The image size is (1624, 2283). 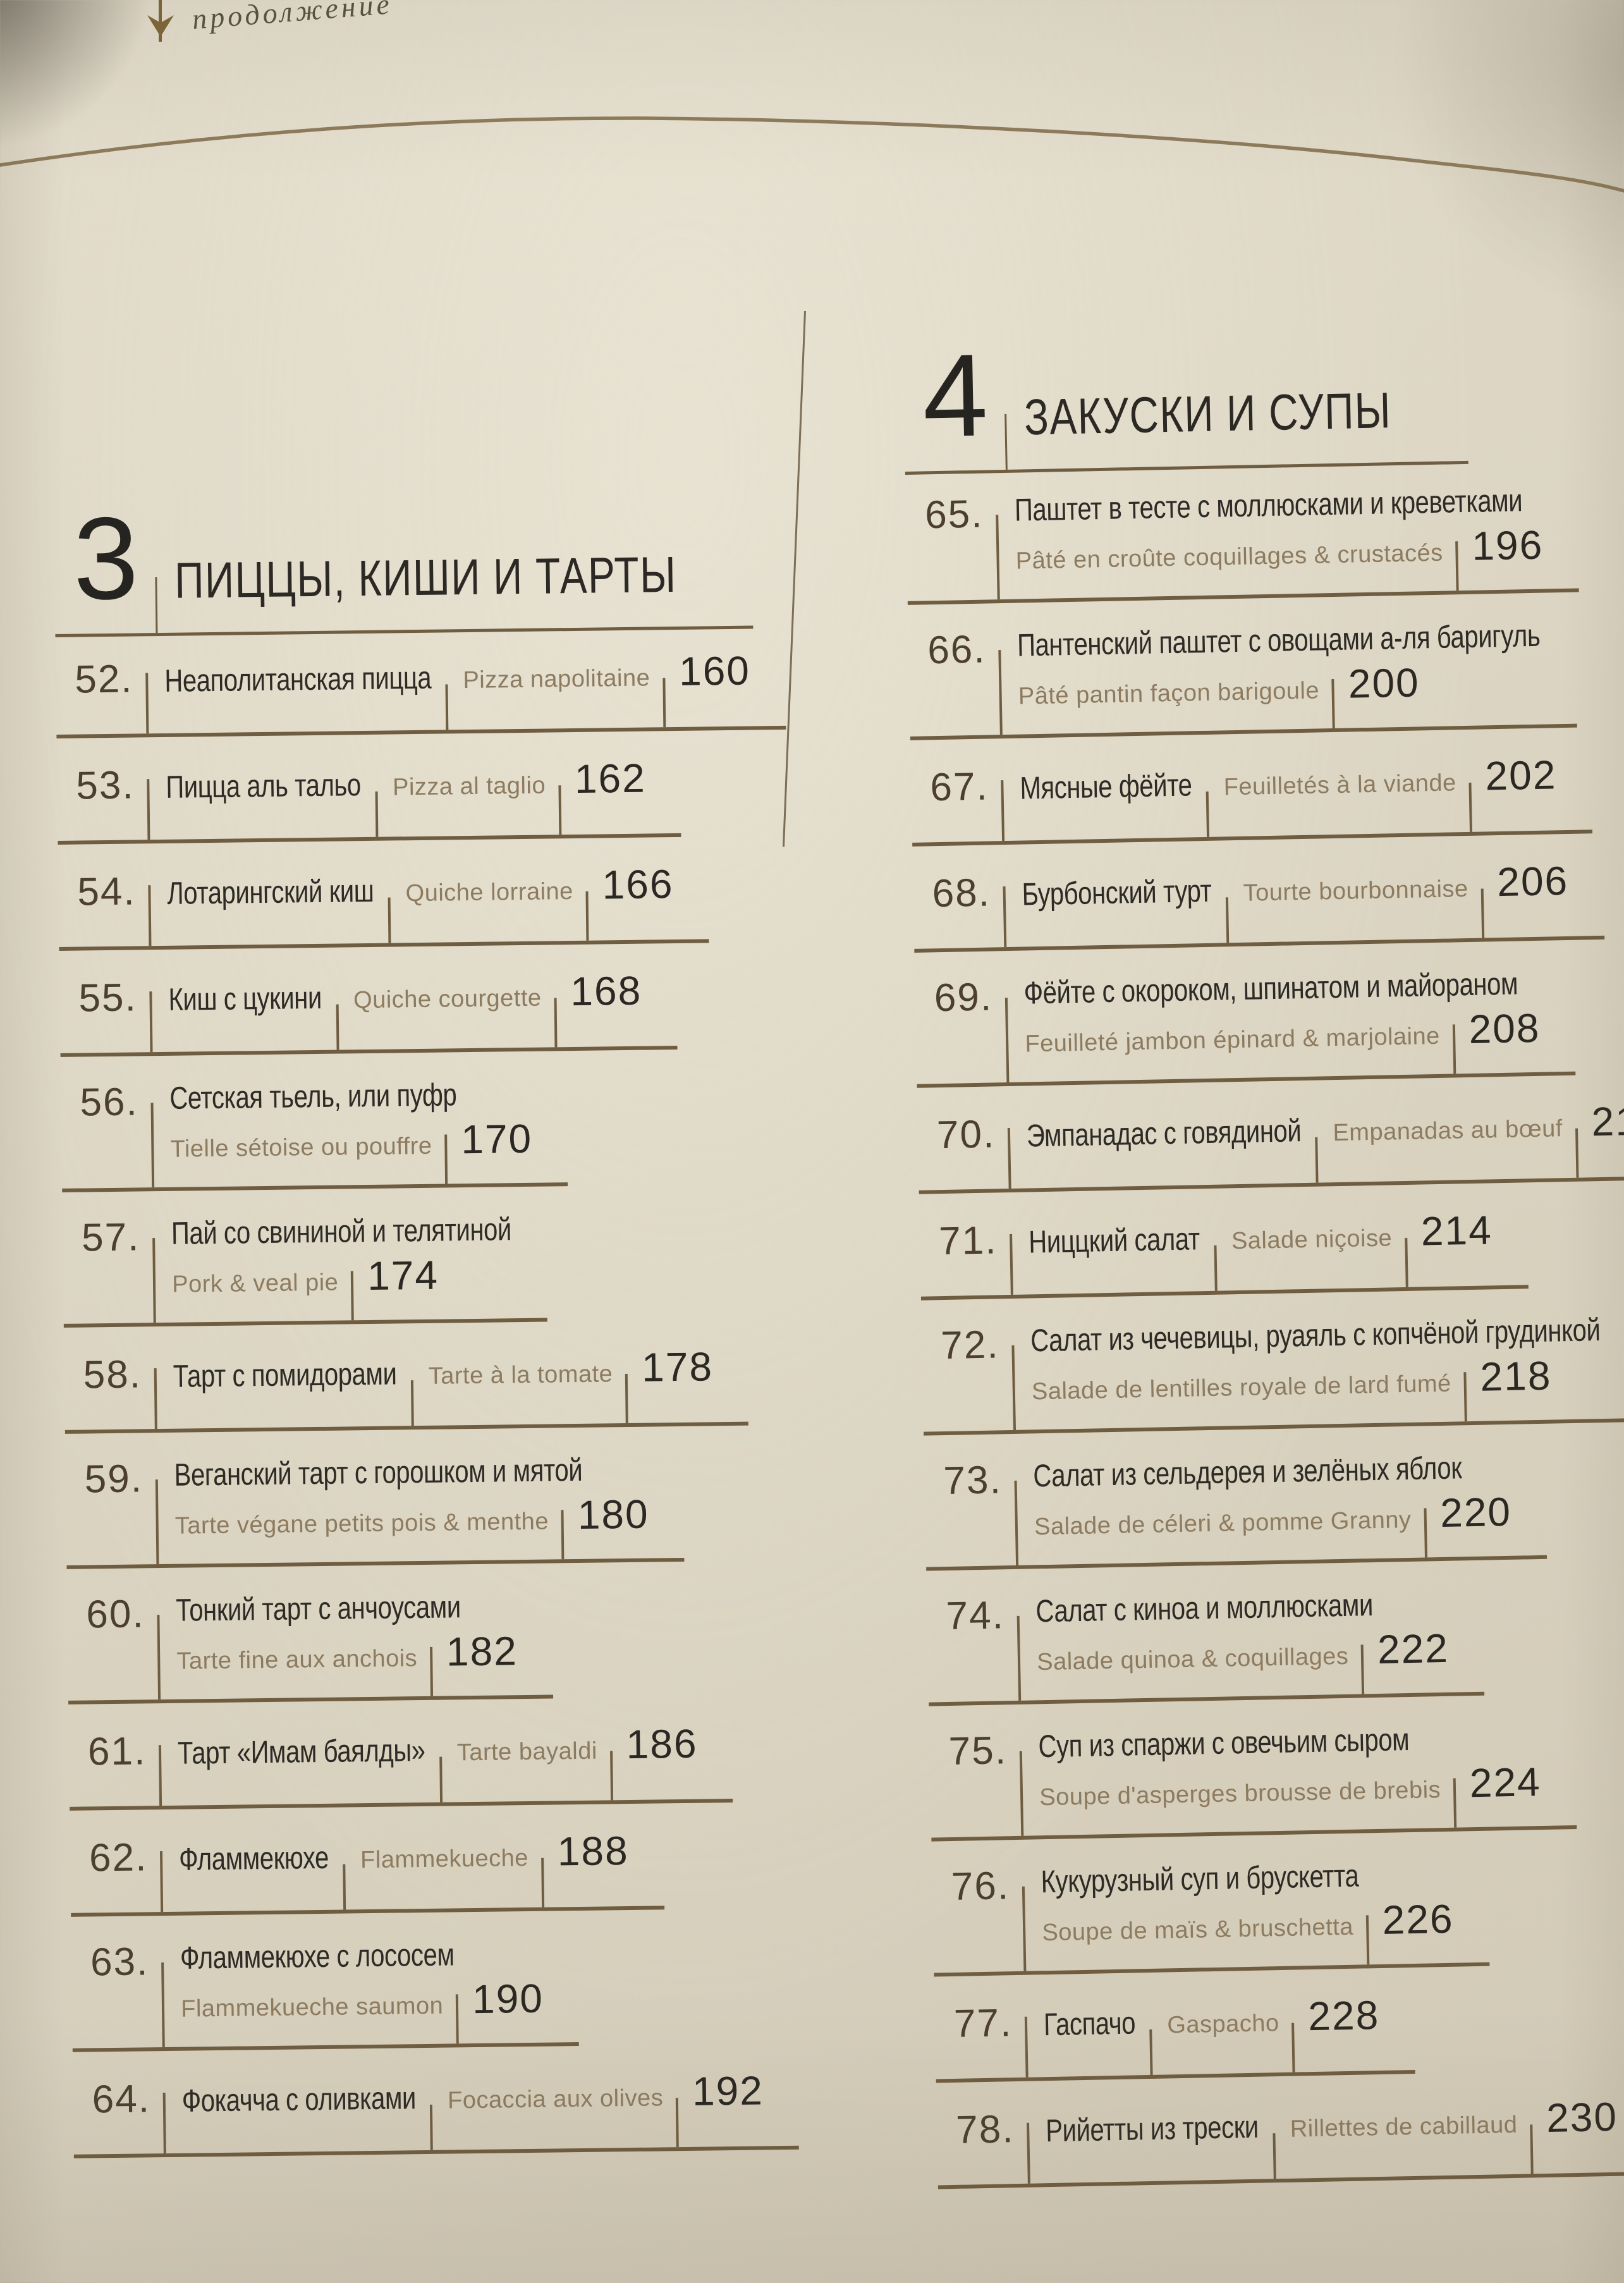 I want to click on entry-title-ru: Веганский тарт с горошком и мятой, so click(x=378, y=1472).